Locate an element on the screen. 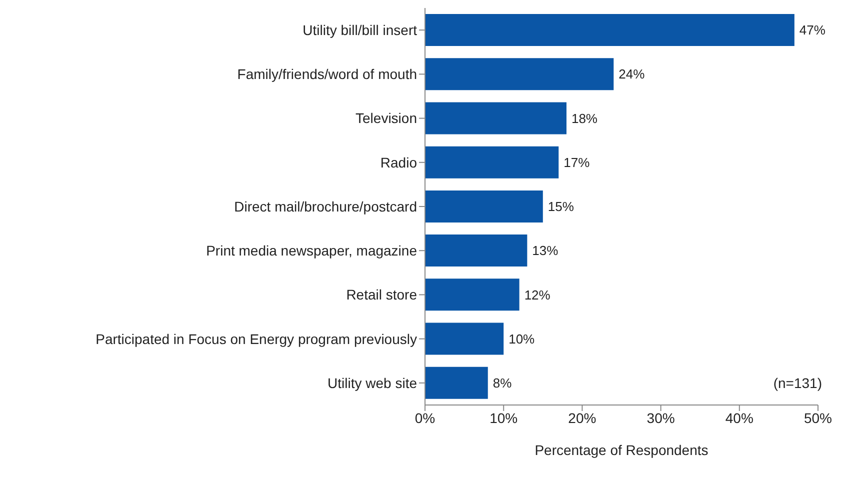  x-tick-label: 20% is located at coordinates (582, 418).